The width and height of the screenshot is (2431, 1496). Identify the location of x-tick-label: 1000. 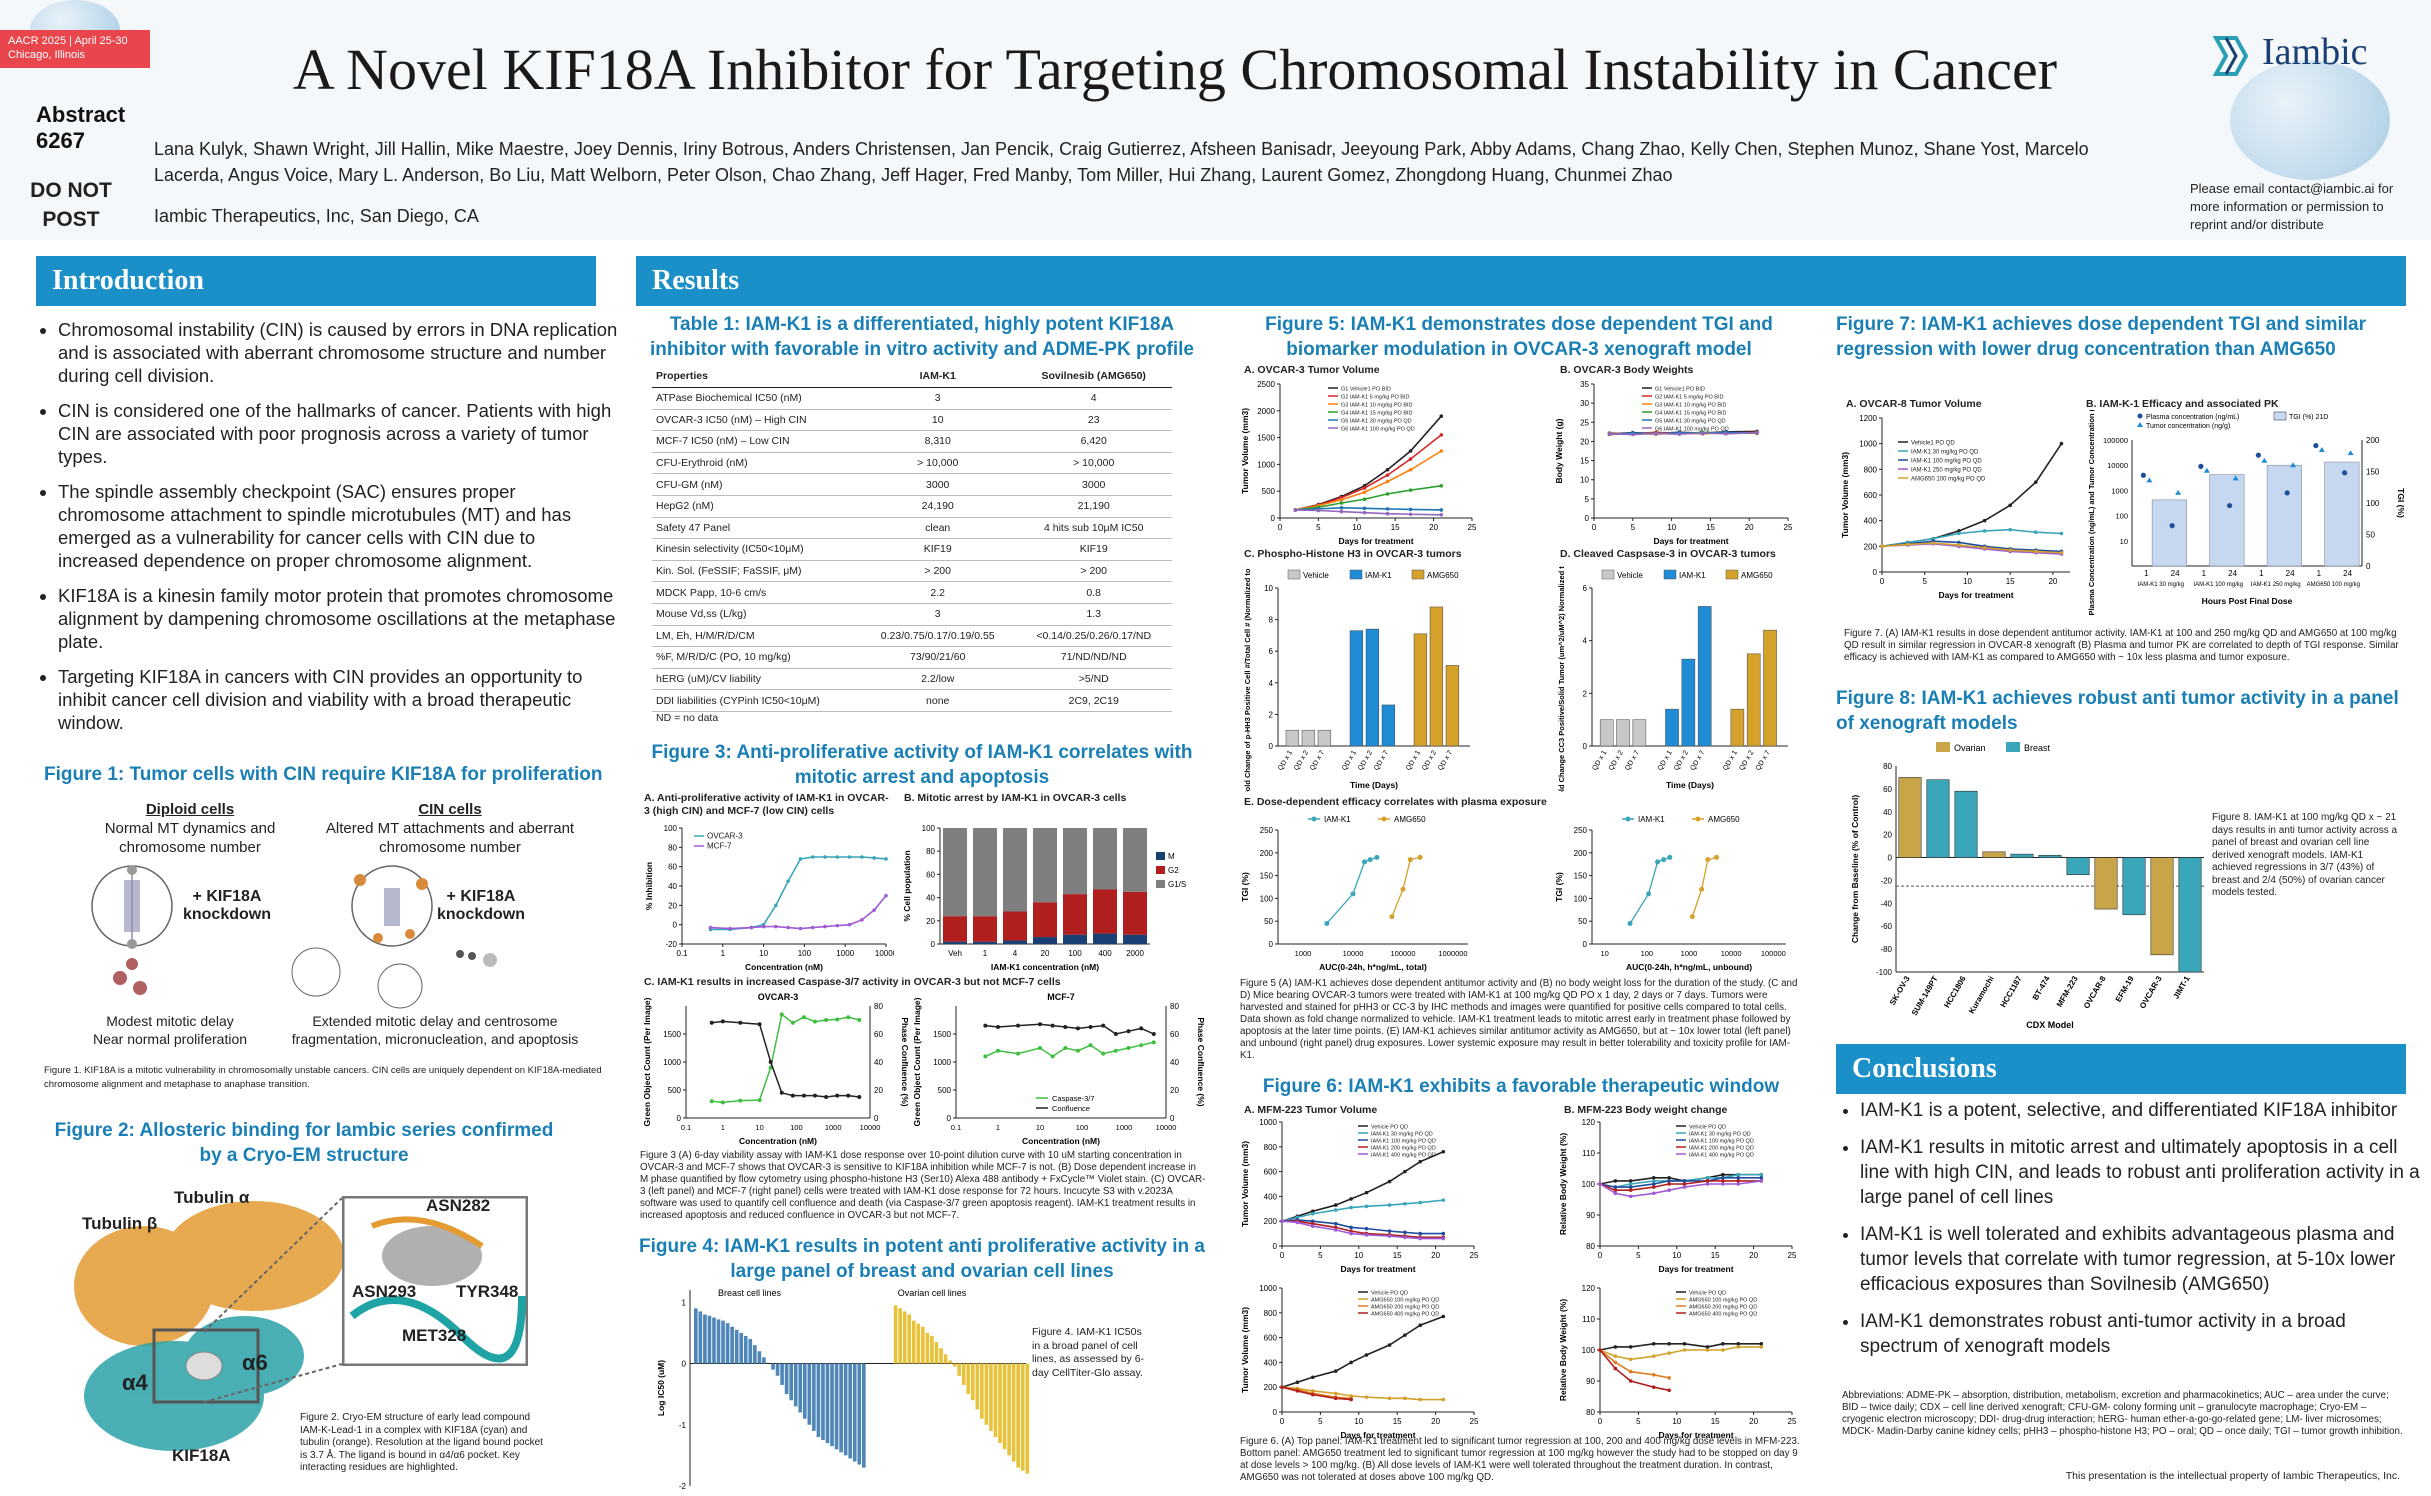
(1124, 1127).